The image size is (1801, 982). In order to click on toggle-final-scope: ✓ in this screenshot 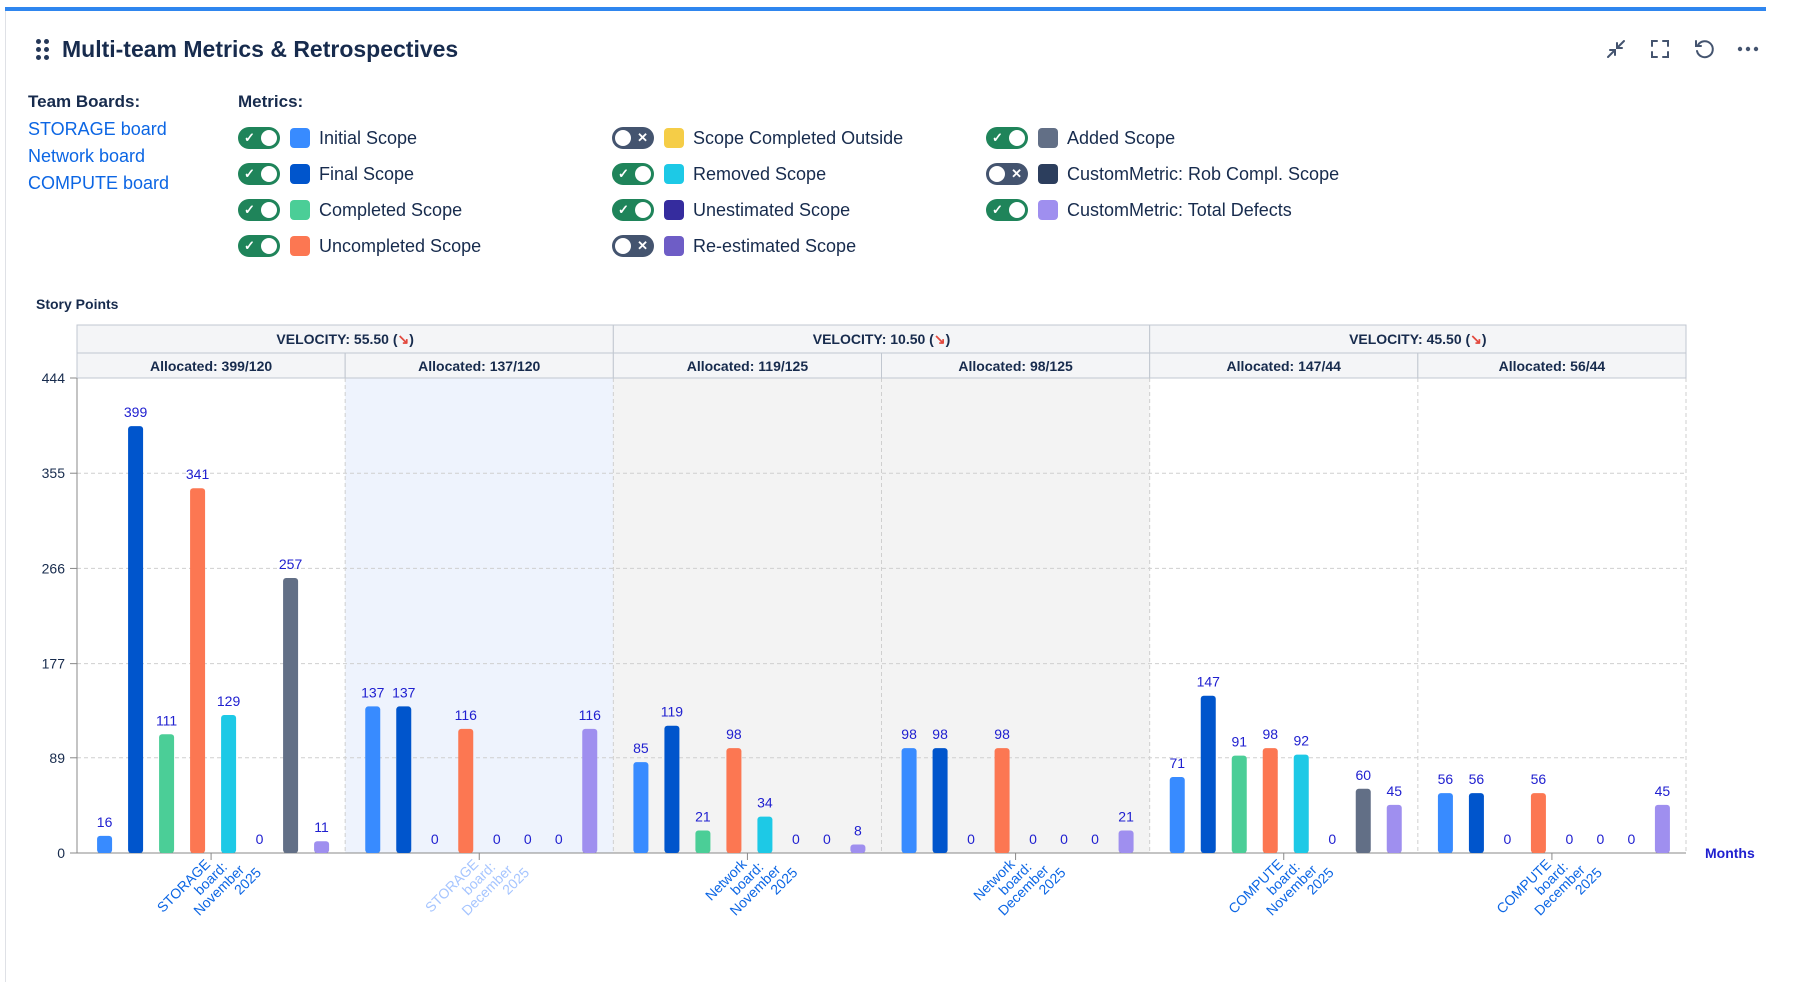, I will do `click(259, 174)`.